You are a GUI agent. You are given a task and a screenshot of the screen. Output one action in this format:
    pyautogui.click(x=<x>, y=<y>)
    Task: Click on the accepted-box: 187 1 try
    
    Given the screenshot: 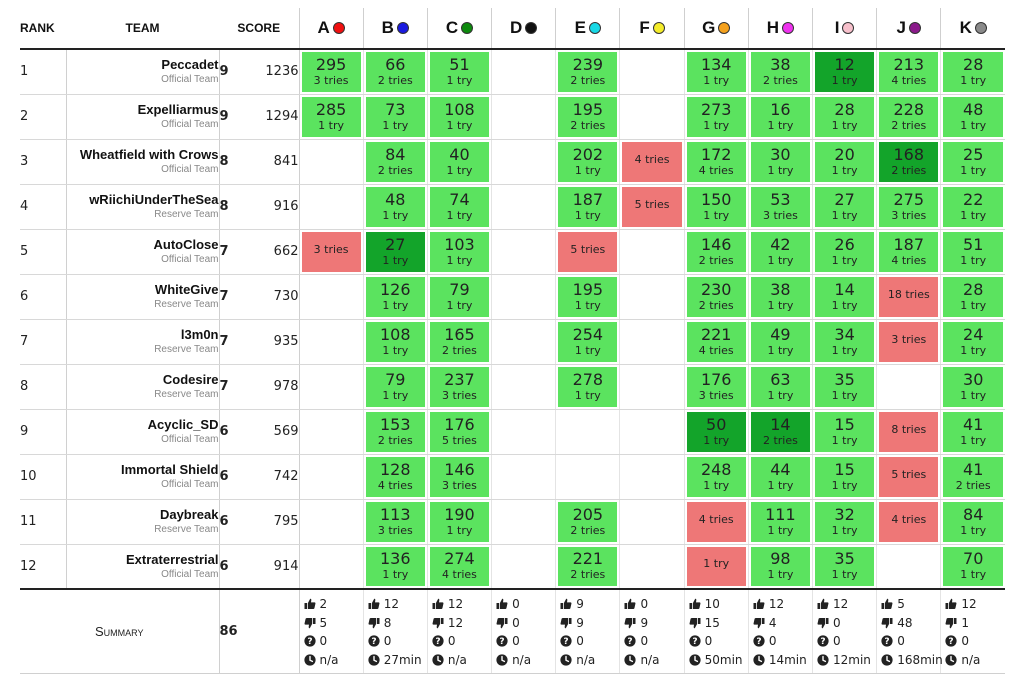 What is the action you would take?
    pyautogui.click(x=588, y=206)
    